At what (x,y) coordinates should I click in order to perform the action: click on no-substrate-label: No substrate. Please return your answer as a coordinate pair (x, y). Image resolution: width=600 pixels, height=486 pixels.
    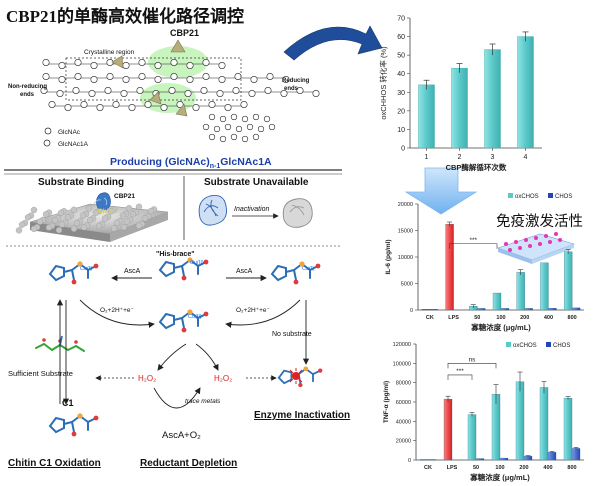
    Looking at the image, I should click on (292, 334).